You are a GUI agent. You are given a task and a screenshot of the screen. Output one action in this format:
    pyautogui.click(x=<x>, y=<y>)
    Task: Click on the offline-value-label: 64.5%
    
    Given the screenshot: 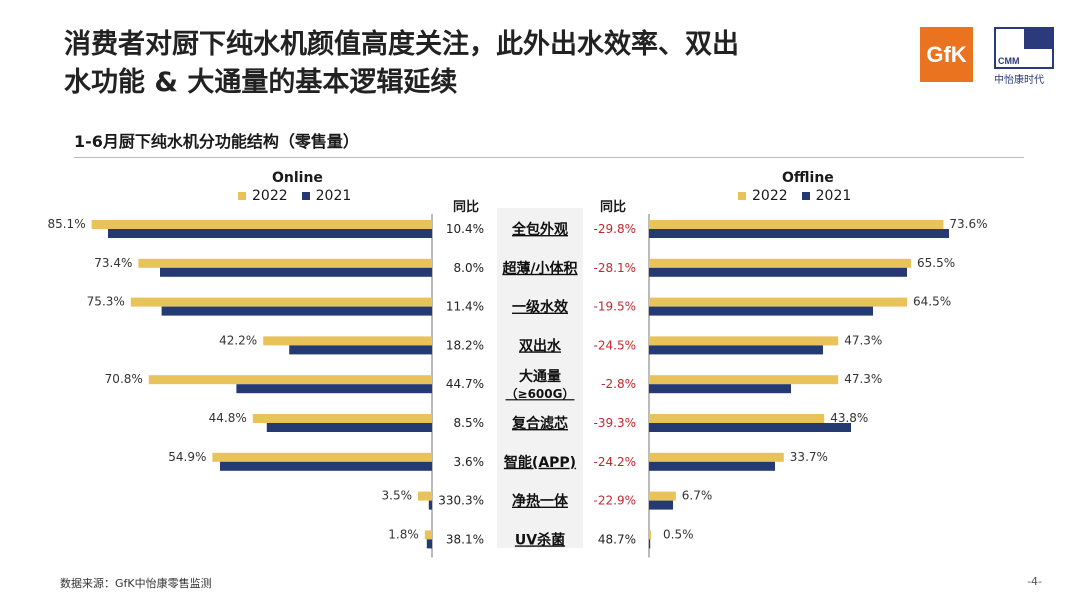 What is the action you would take?
    pyautogui.click(x=932, y=302)
    